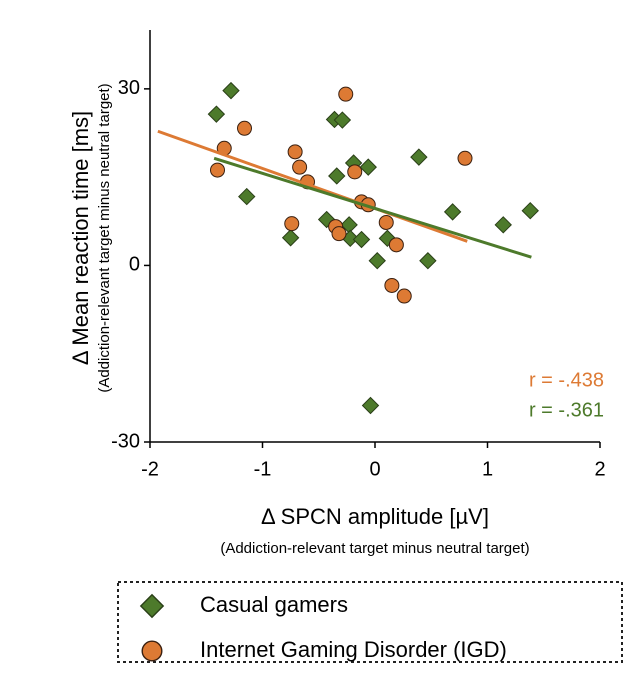  I want to click on legend-label: Internet Gaming Disorder (IGD), so click(353, 649).